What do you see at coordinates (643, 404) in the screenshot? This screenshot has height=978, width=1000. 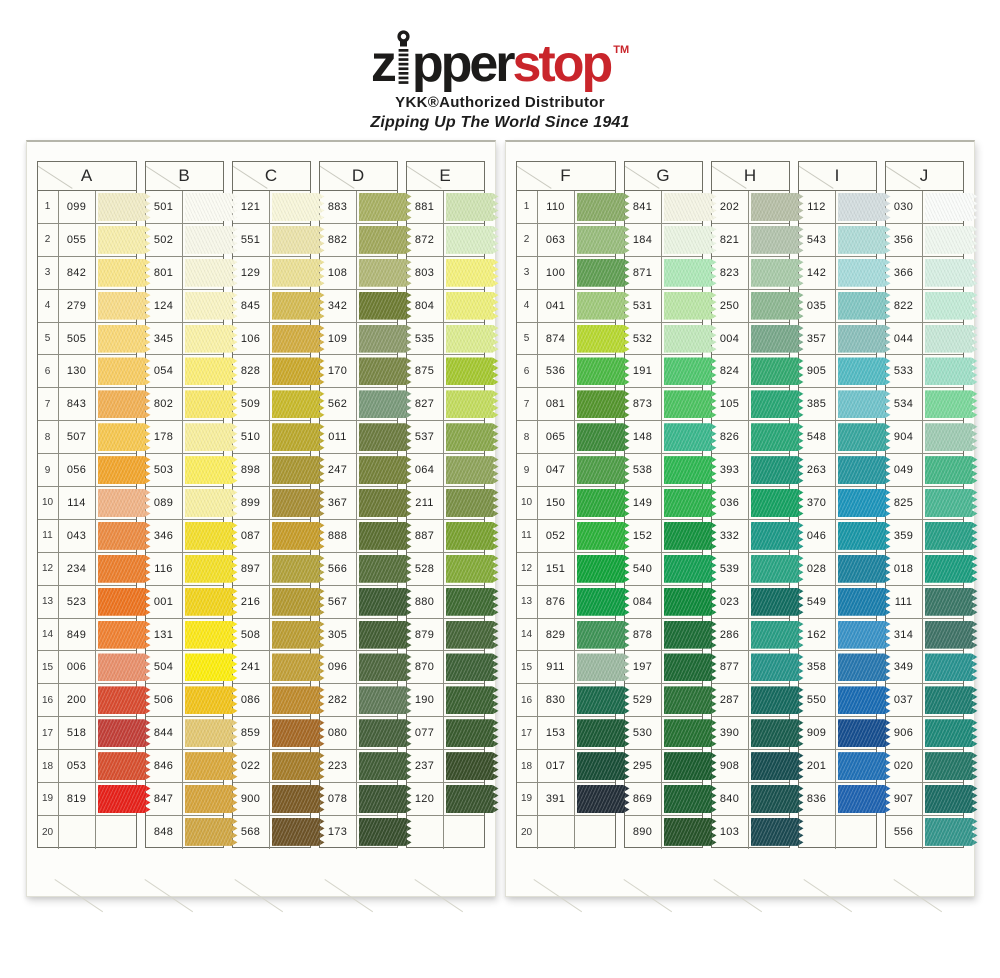 I see `color-code: 873` at bounding box center [643, 404].